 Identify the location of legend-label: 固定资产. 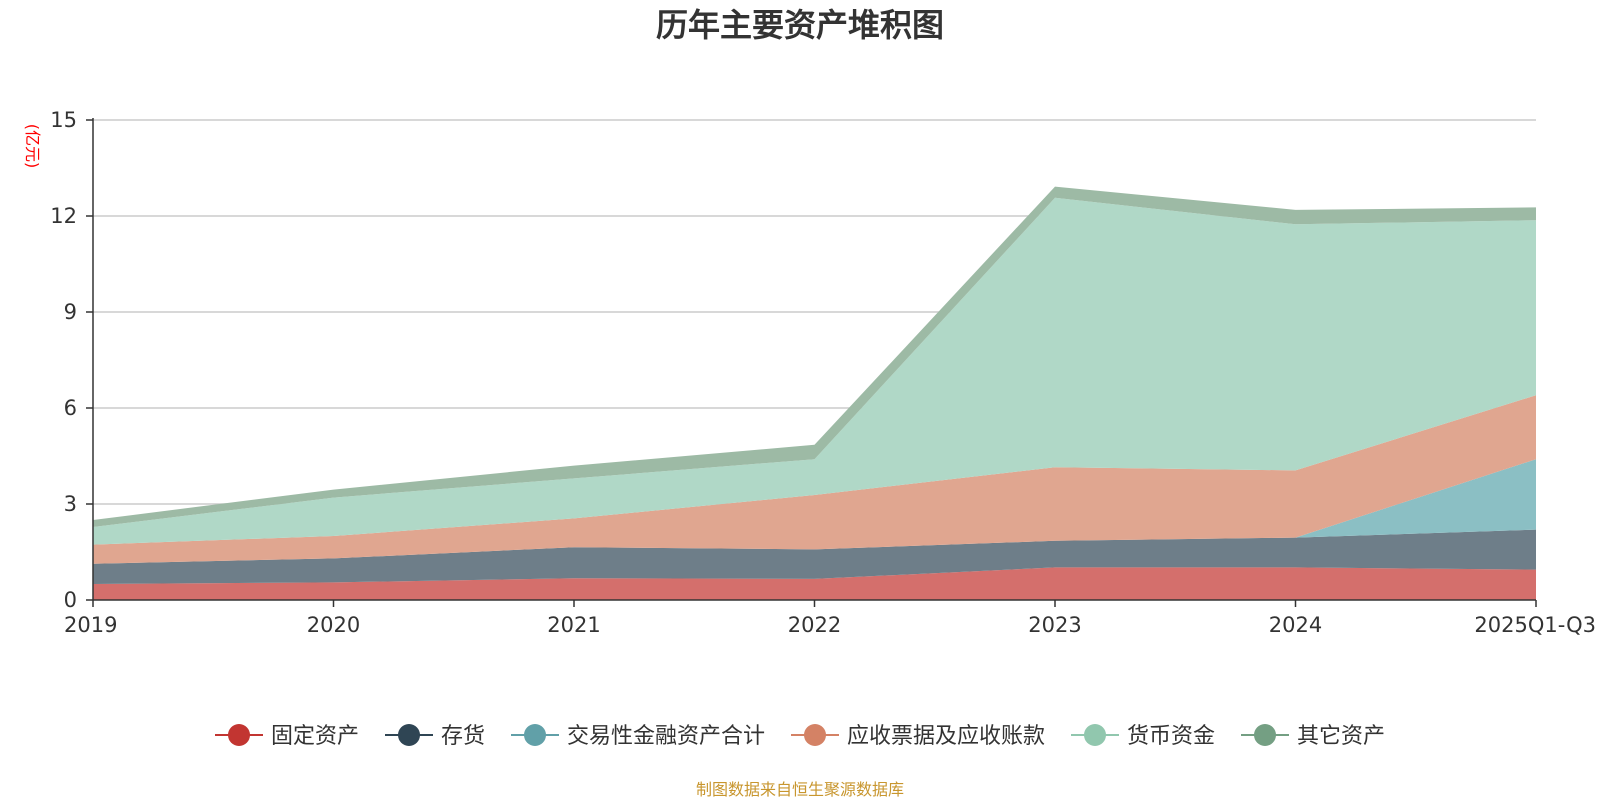
(315, 736).